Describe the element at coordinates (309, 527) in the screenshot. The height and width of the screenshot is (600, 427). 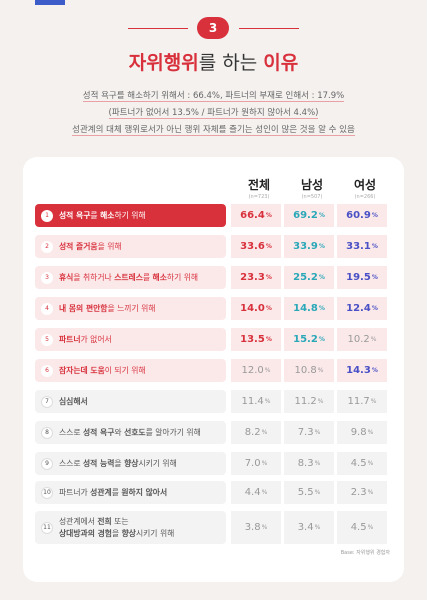
I see `value-cell: 3.4%` at that location.